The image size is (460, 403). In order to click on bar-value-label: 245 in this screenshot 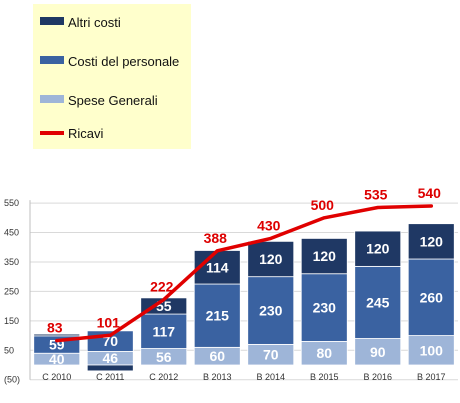, I will do `click(378, 302)`.